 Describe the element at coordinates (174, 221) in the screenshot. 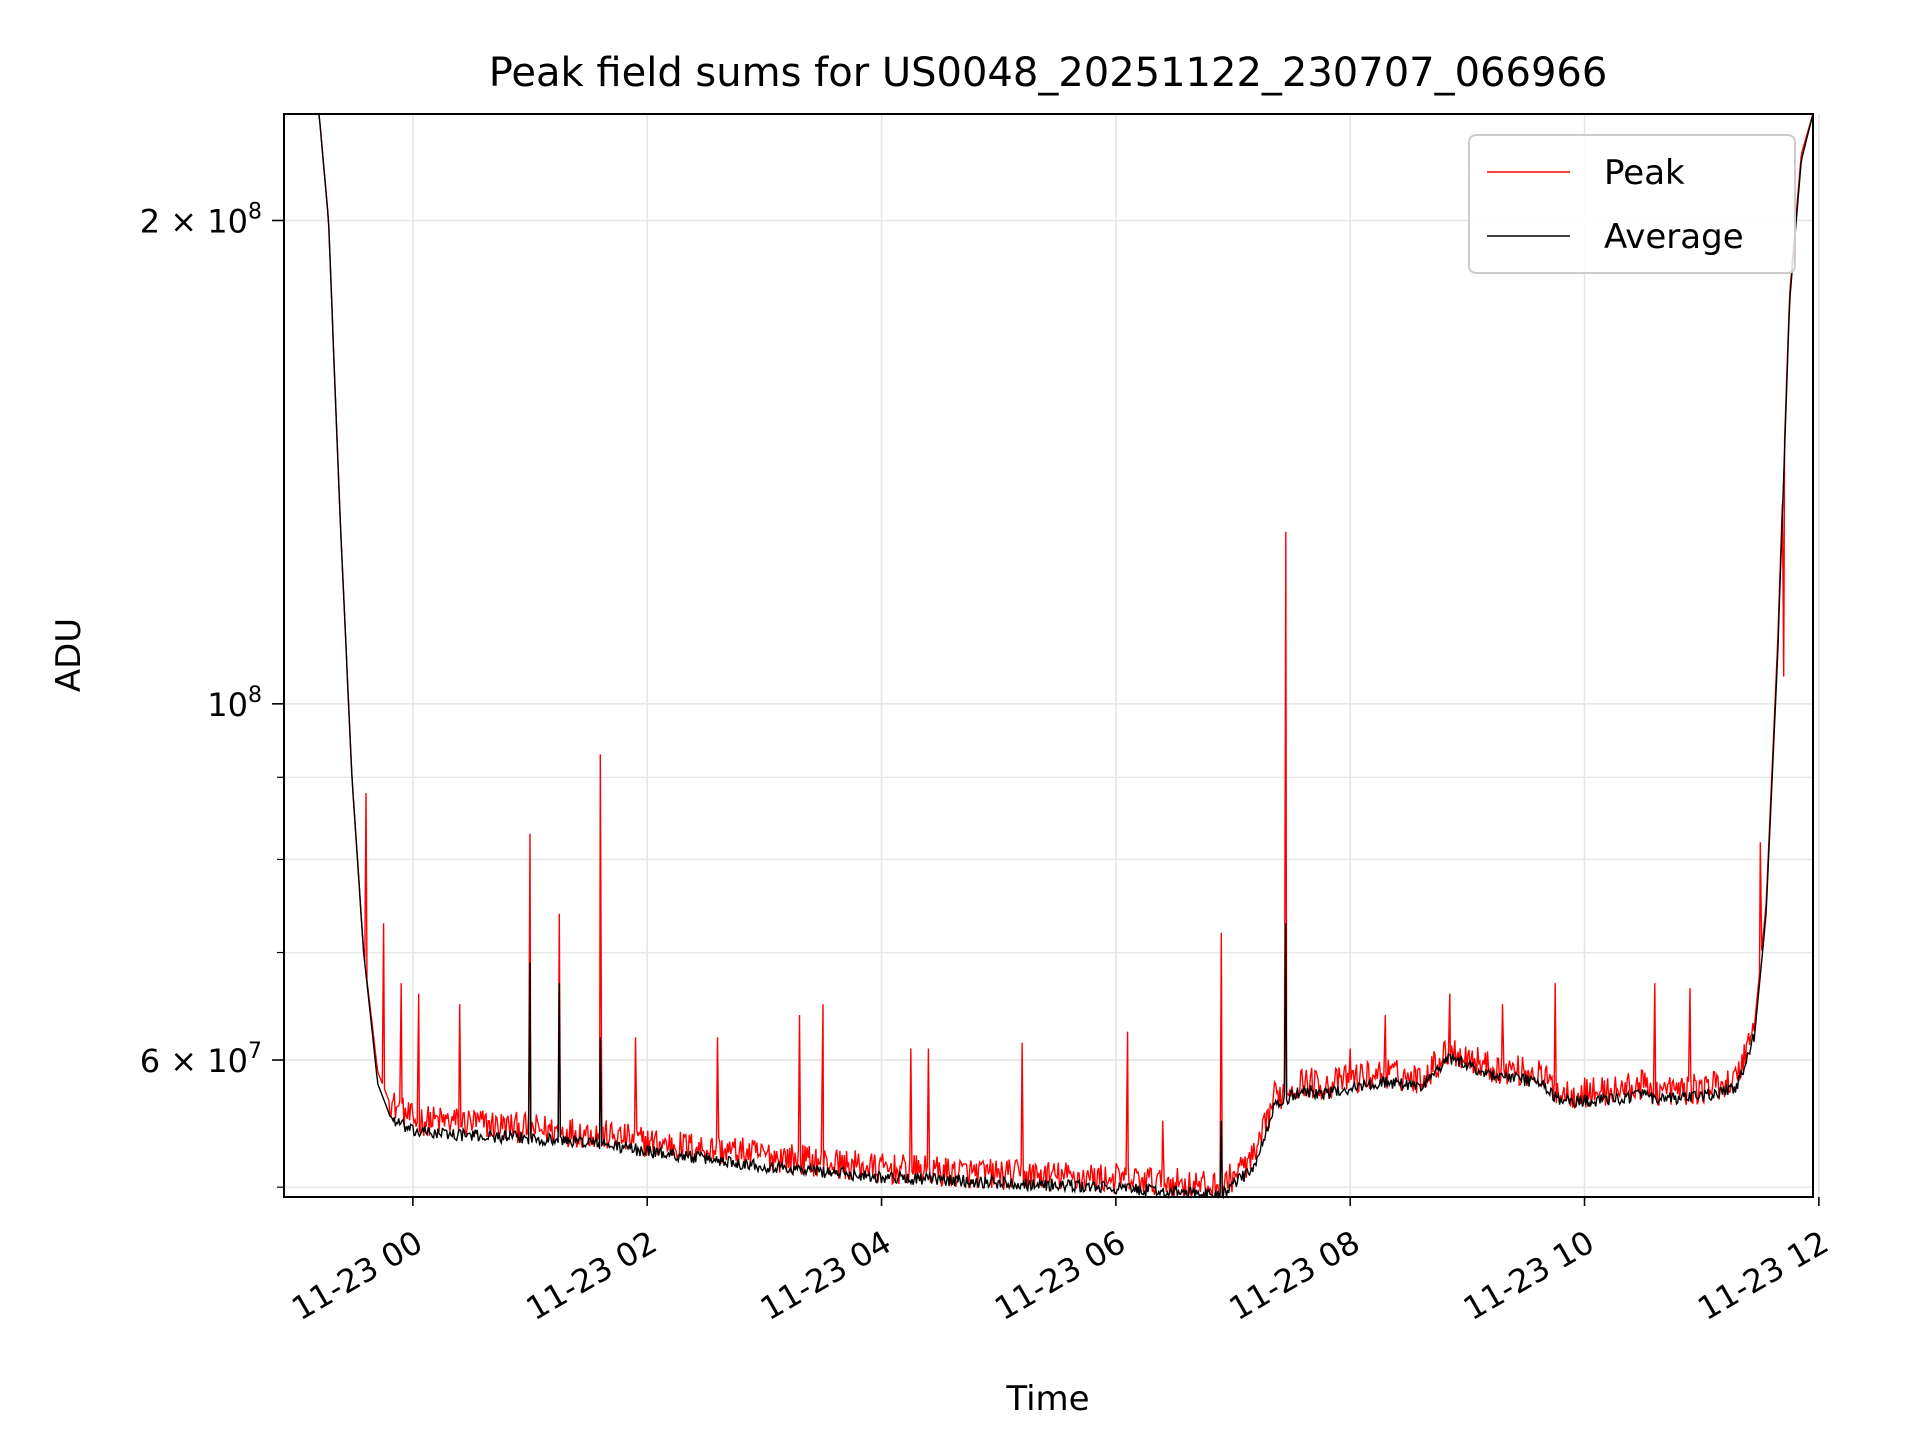

I see `y-tick-mantissa: 2 ×` at that location.